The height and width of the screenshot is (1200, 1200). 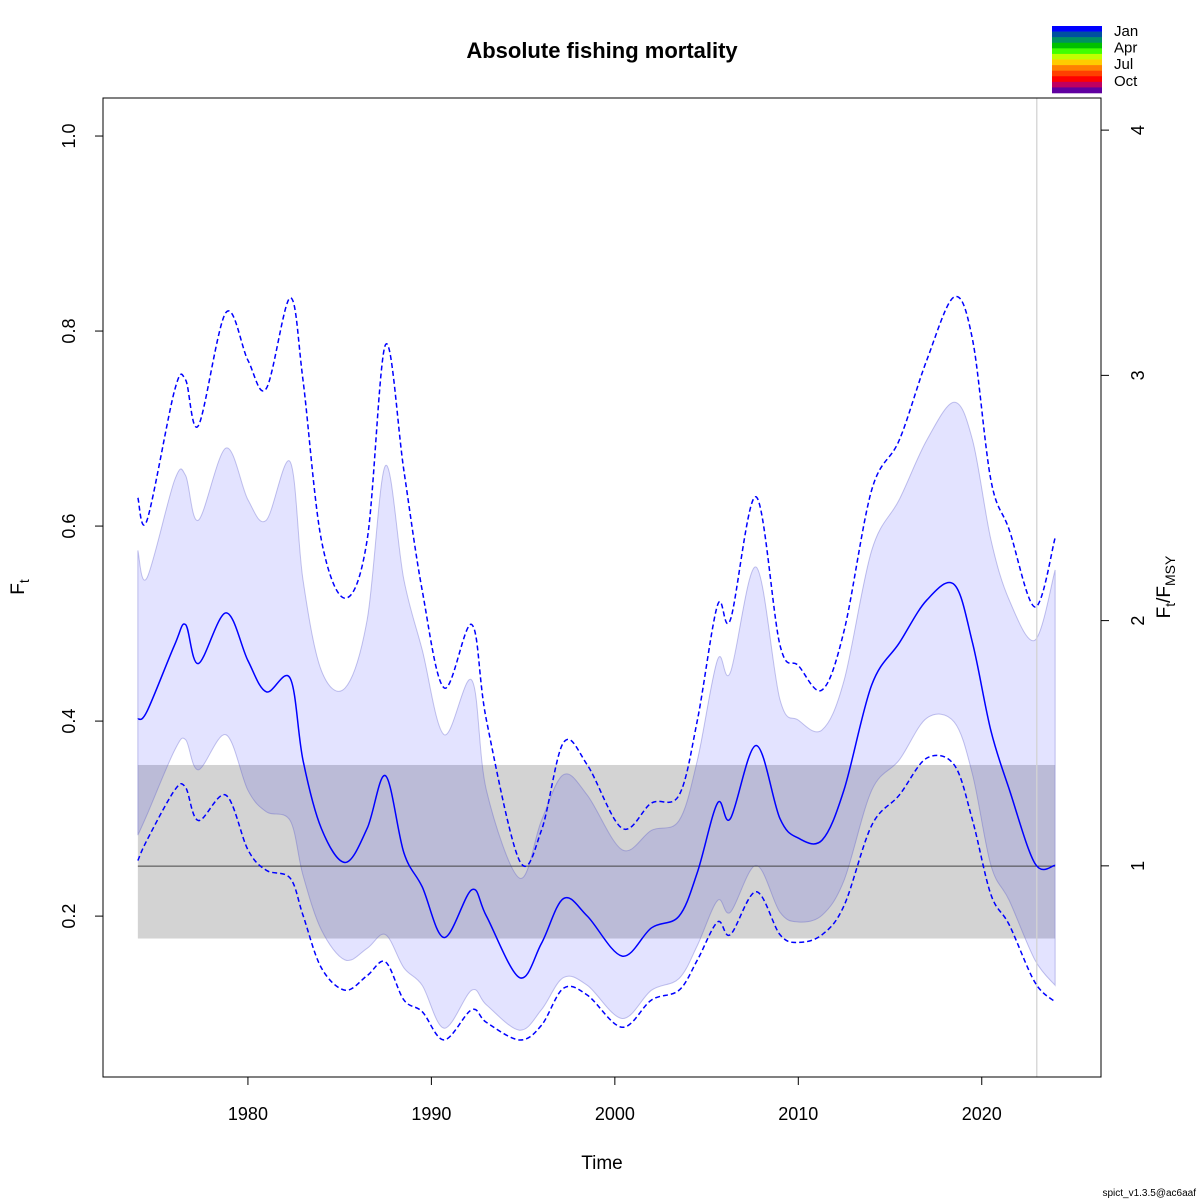 I want to click on month-label: Apr, so click(x=1125, y=48).